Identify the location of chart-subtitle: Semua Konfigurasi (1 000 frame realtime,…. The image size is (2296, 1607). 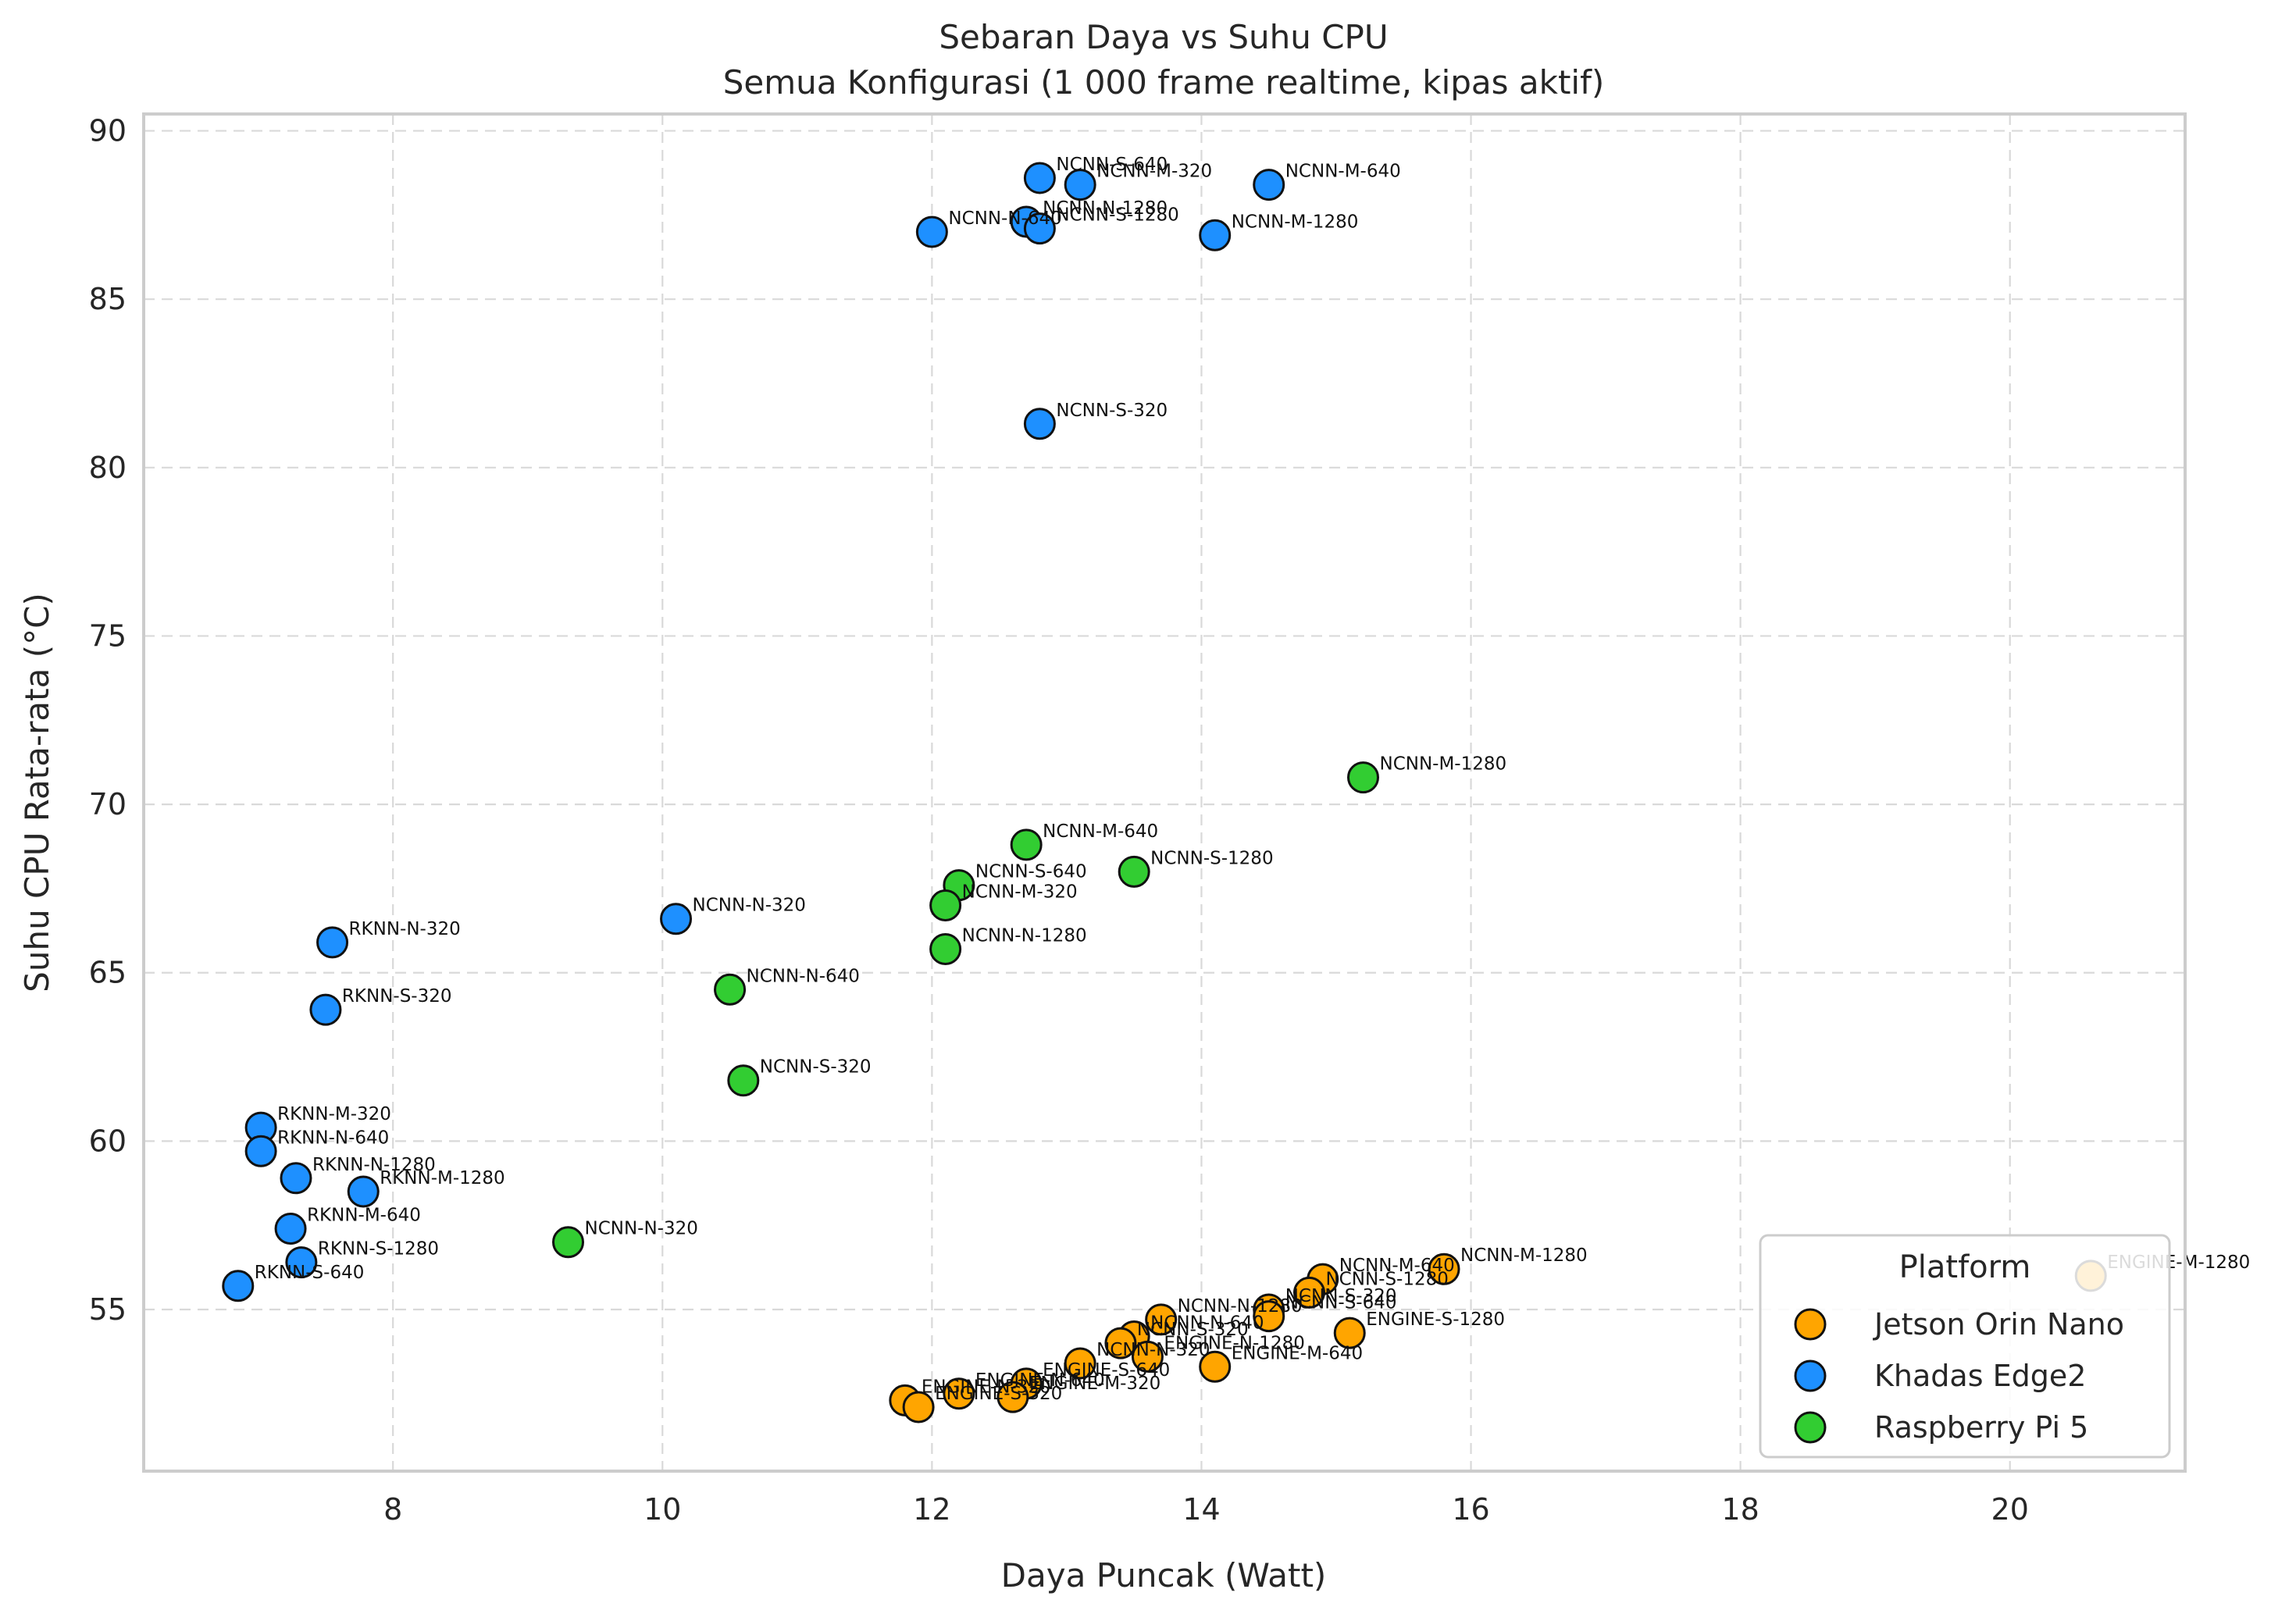
(1164, 83).